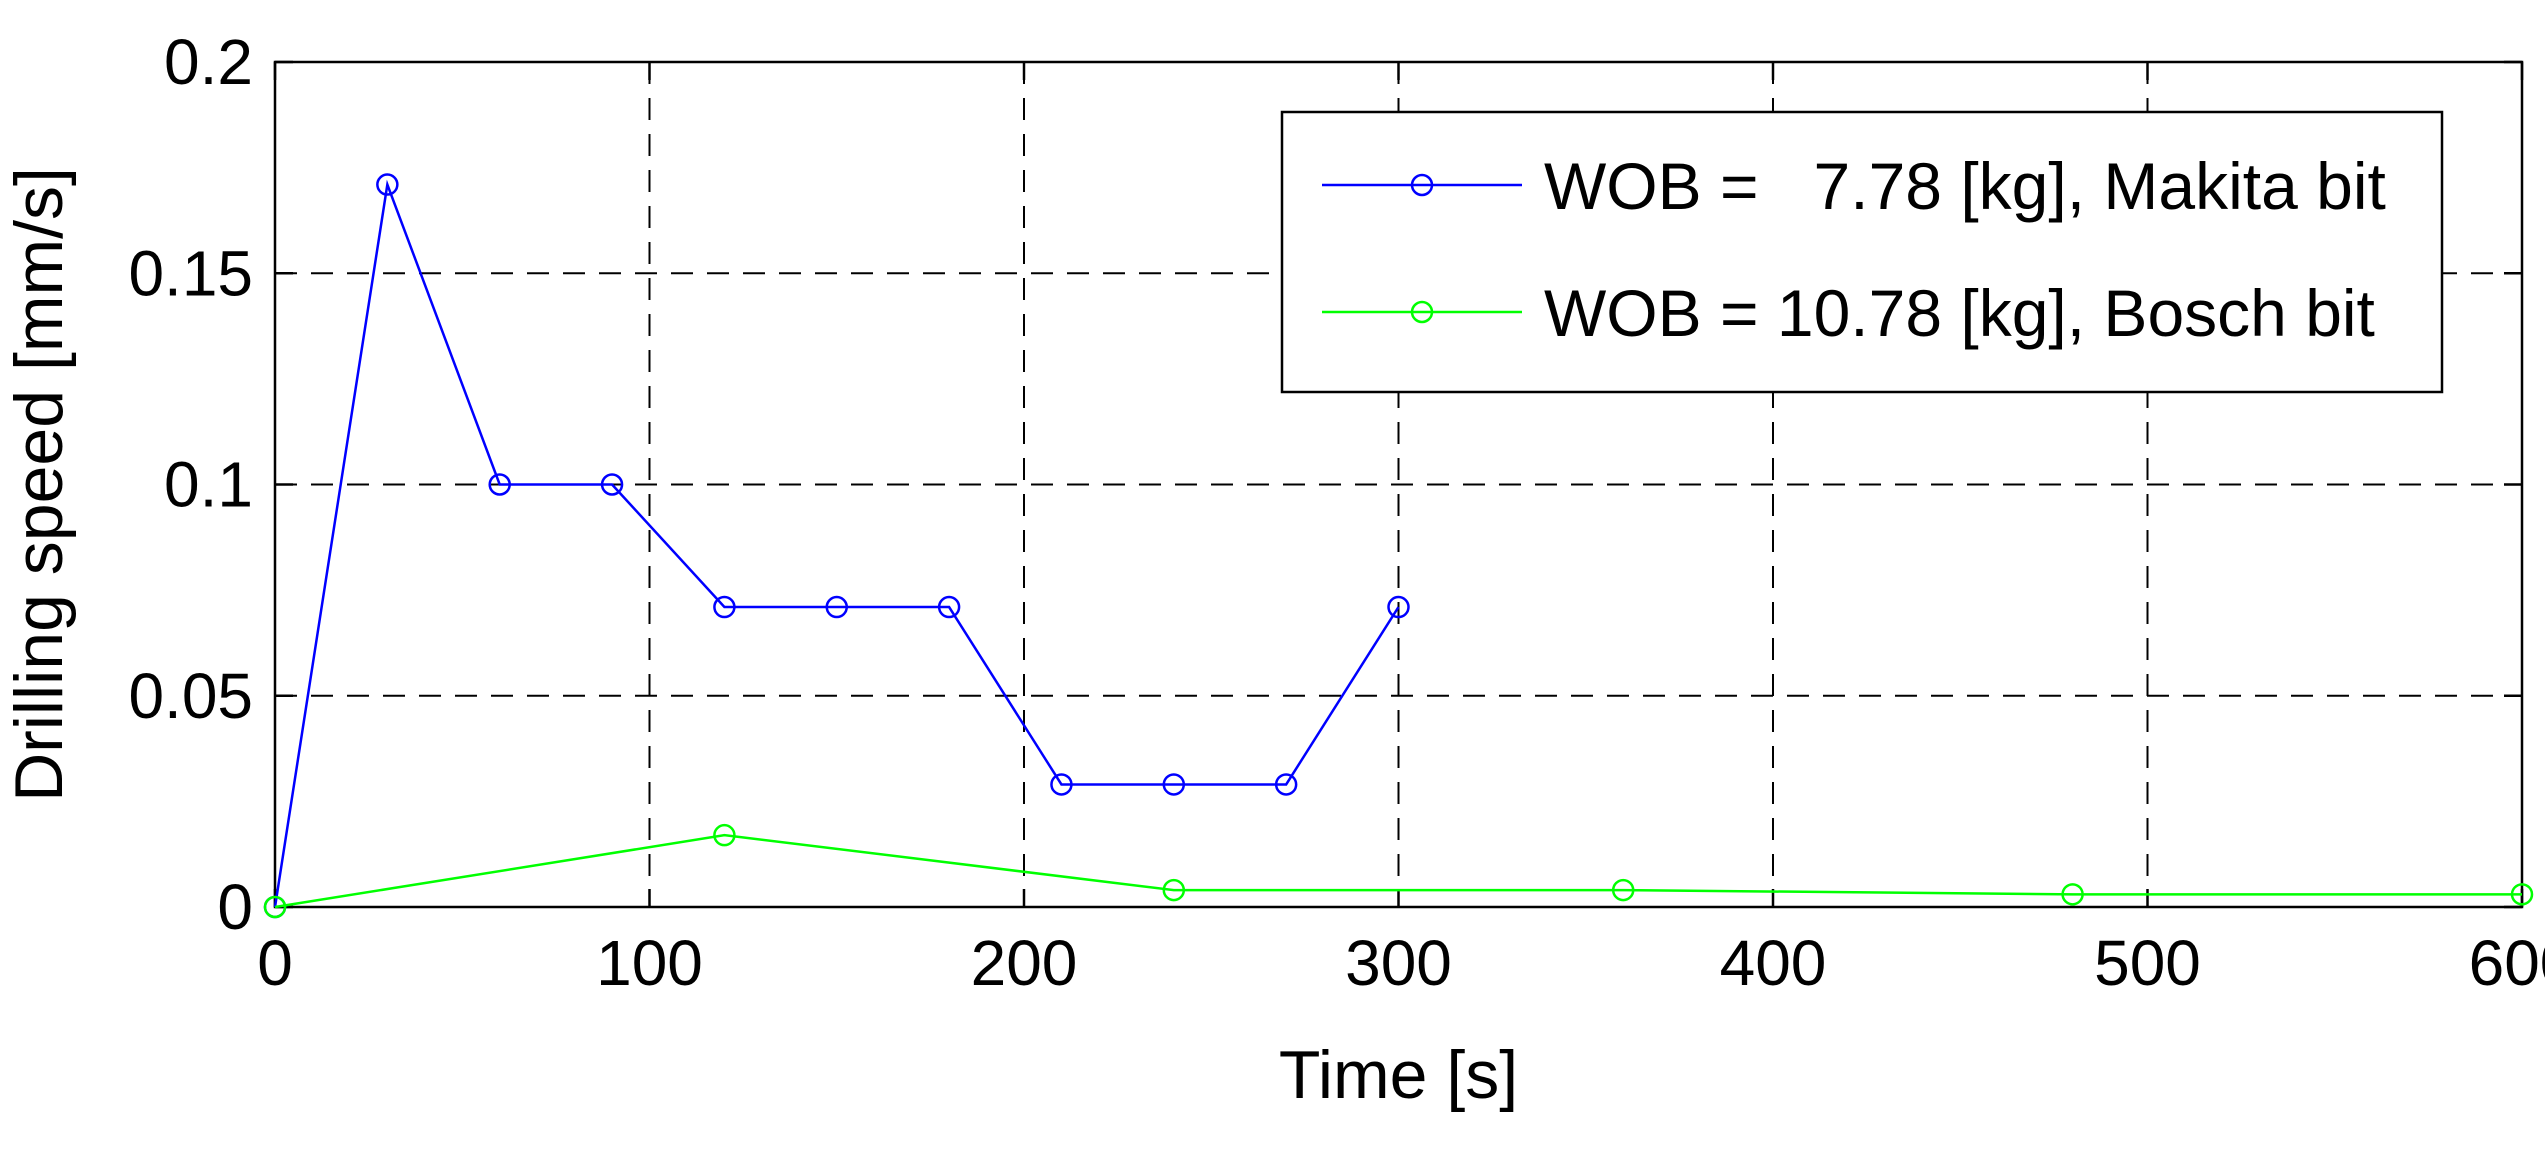  What do you see at coordinates (649, 963) in the screenshot?
I see `x-tick-label: 100` at bounding box center [649, 963].